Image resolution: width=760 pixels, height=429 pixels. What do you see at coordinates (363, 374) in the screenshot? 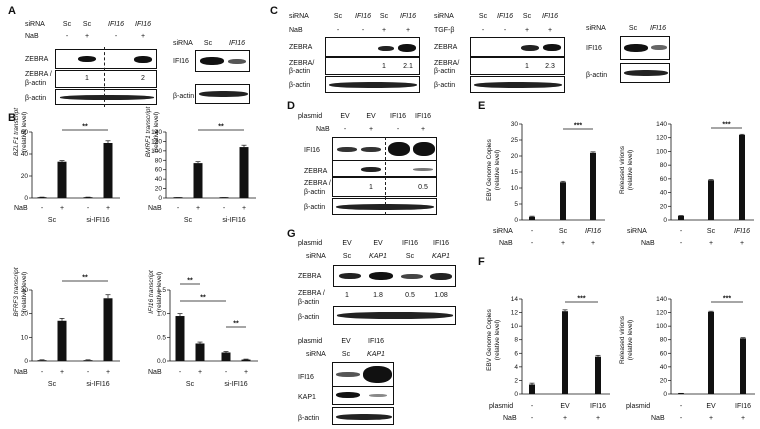
I see `g2-ifi16-blot` at bounding box center [363, 374].